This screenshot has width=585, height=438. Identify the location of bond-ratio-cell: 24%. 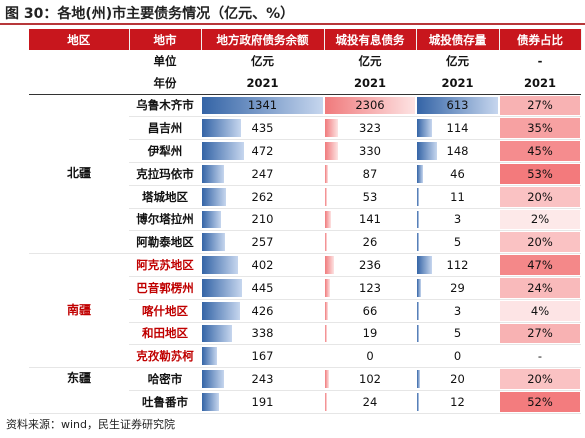
(540, 288).